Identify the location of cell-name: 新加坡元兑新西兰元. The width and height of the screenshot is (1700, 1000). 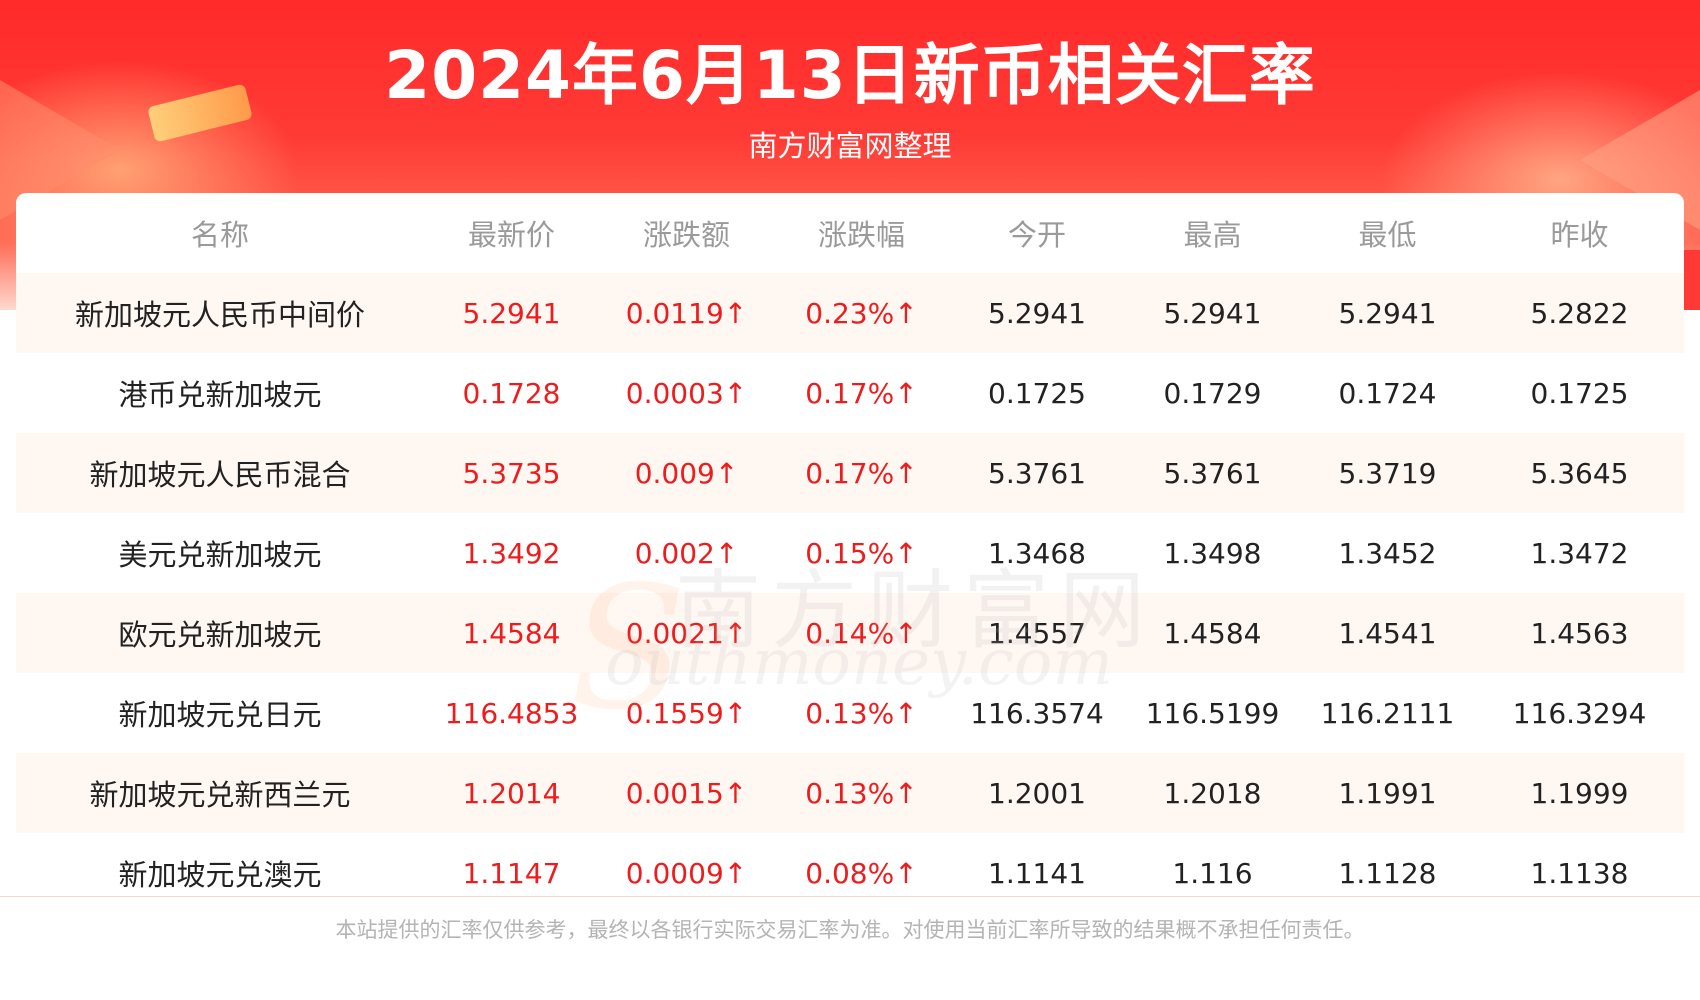
(220, 793).